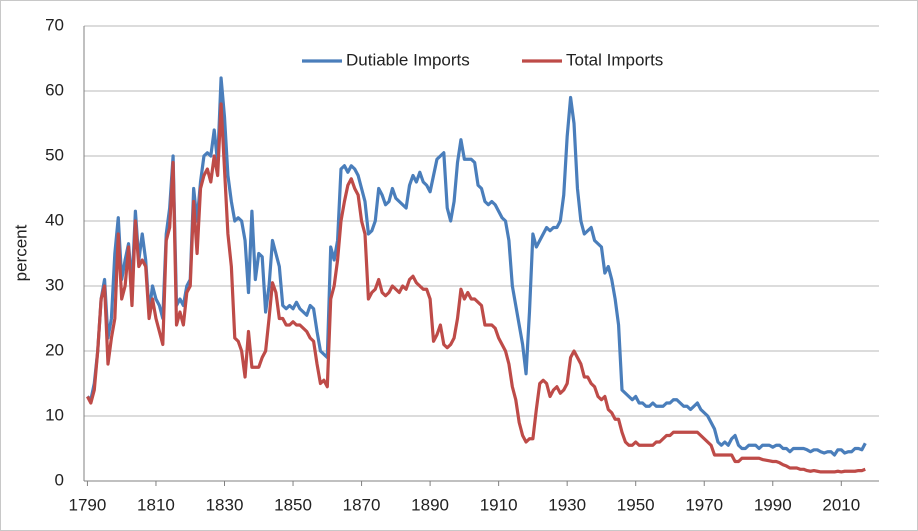 This screenshot has height=531, width=918. What do you see at coordinates (54, 219) in the screenshot?
I see `y-tick-label: 40` at bounding box center [54, 219].